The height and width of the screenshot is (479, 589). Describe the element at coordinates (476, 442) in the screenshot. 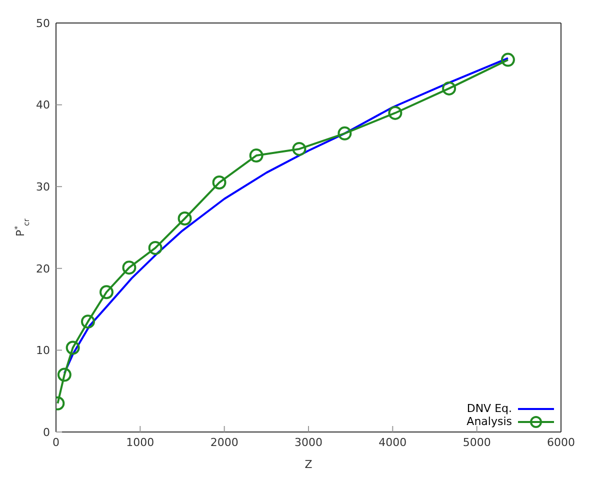

I see `x-tick-label: 5000` at that location.